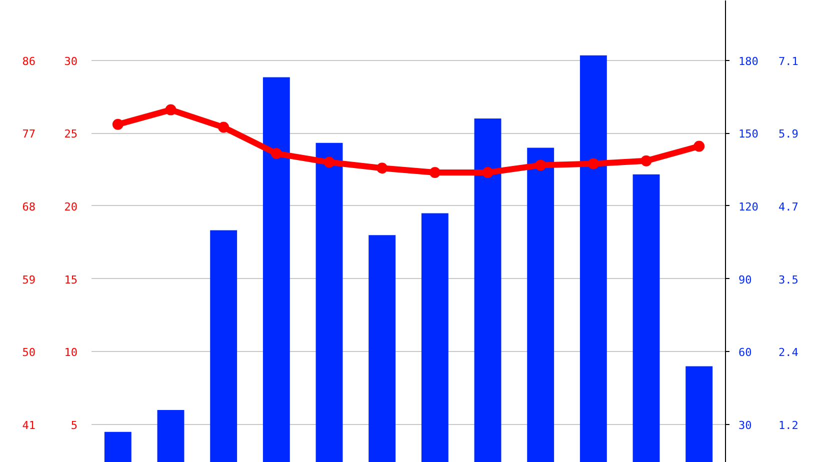 This screenshot has width=815, height=462. Describe the element at coordinates (29, 134) in the screenshot. I see `y3-tick-label: 77` at that location.